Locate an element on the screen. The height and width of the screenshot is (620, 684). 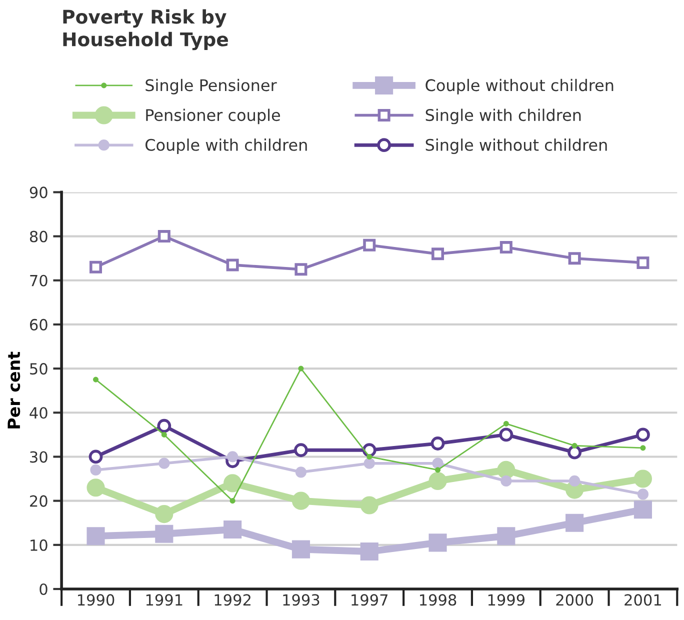
y-tick-label: 70 is located at coordinates (39, 280).